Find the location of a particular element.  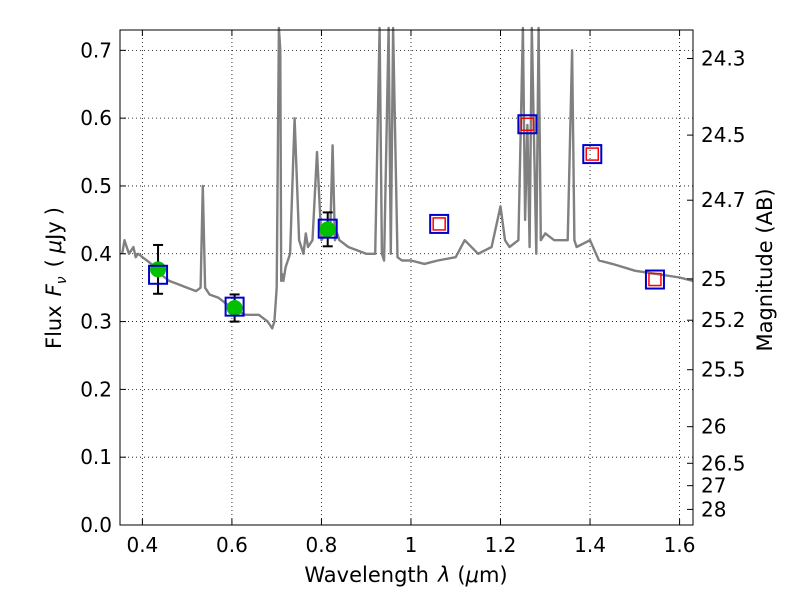

x-tick-label: 0.8 is located at coordinates (322, 545).